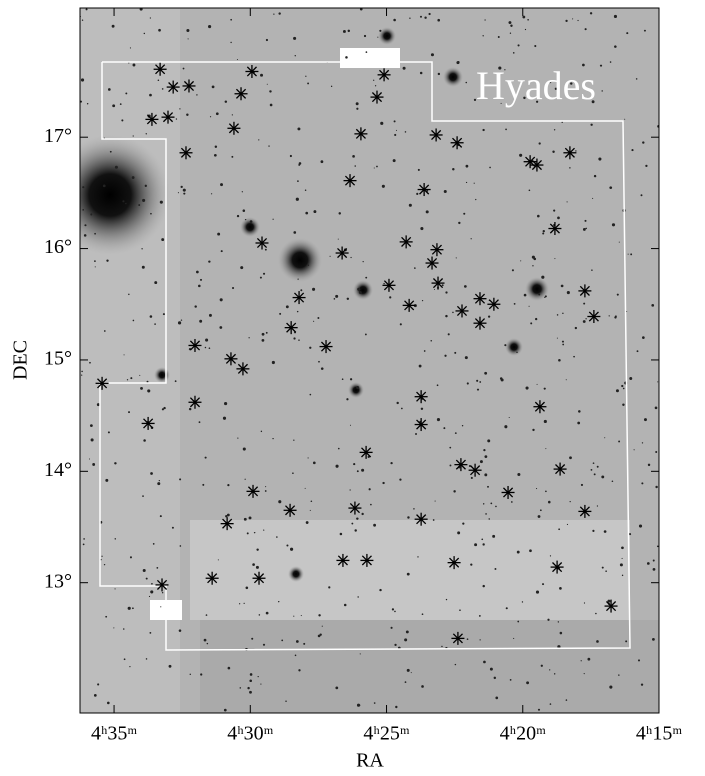 This screenshot has width=705, height=776. What do you see at coordinates (386, 734) in the screenshot?
I see `x-tick-label: 4ʰ25ᵐ` at bounding box center [386, 734].